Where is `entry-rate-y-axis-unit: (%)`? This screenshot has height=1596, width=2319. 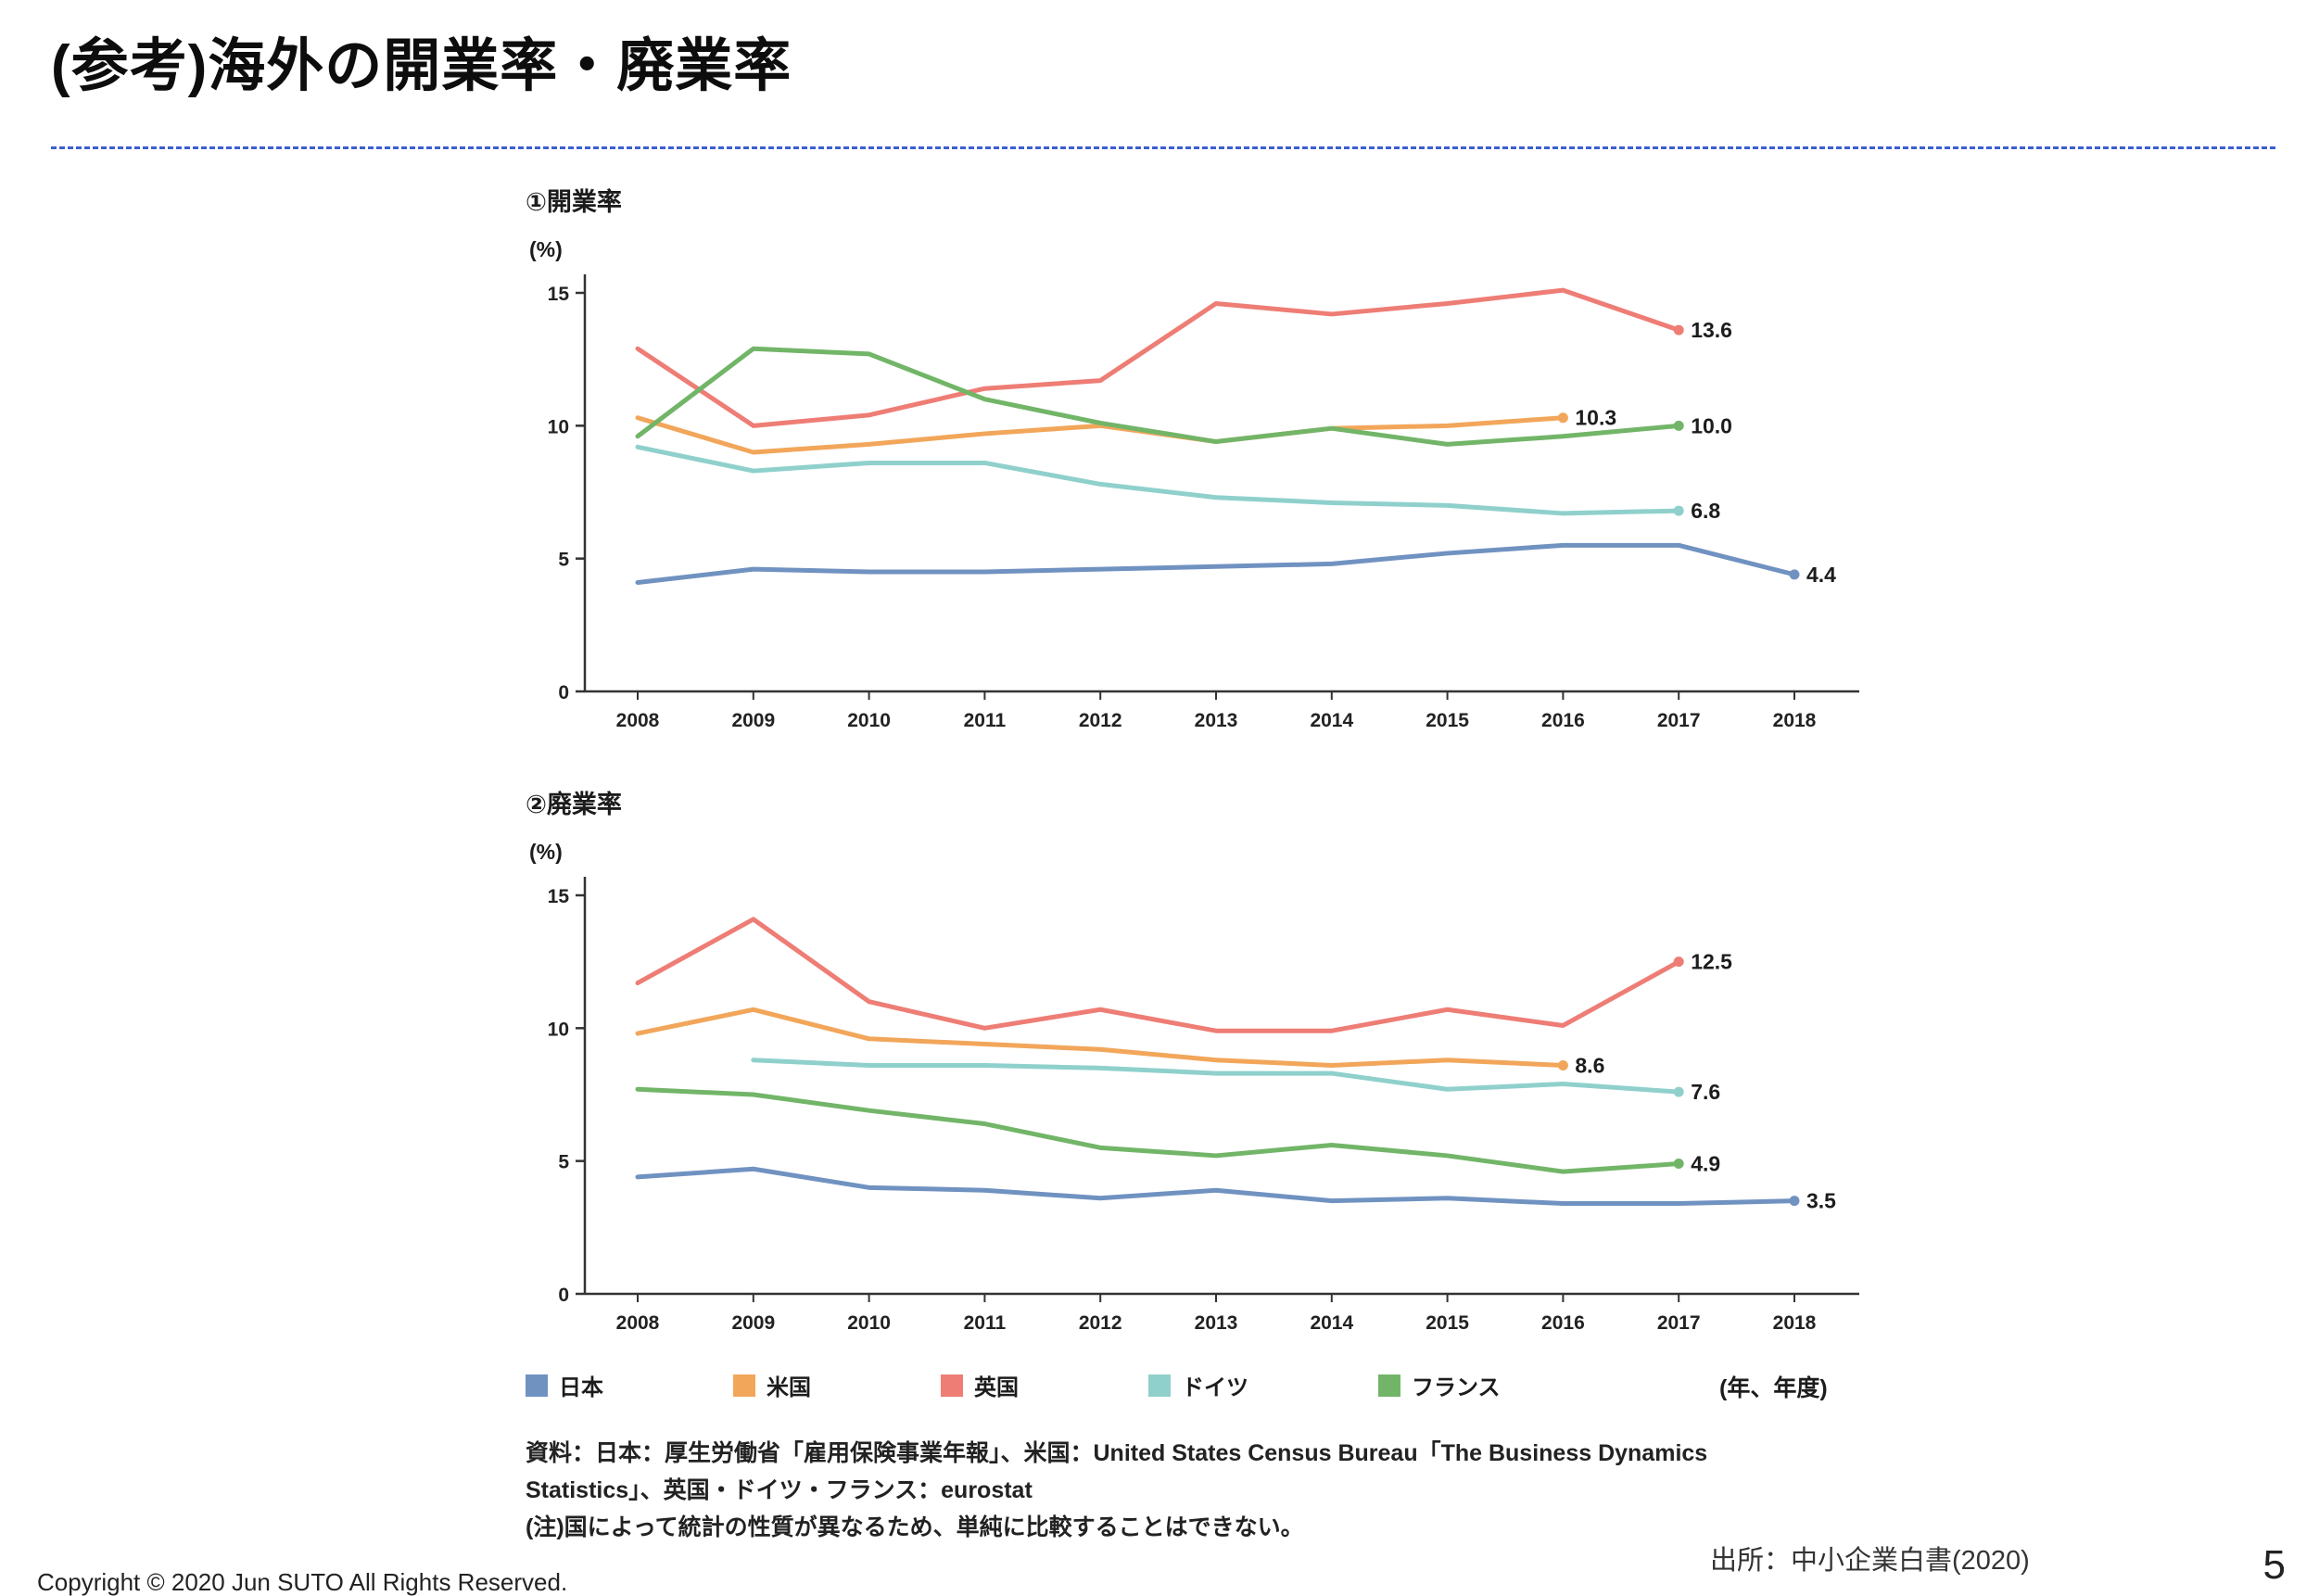 entry-rate-y-axis-unit: (%) is located at coordinates (546, 249).